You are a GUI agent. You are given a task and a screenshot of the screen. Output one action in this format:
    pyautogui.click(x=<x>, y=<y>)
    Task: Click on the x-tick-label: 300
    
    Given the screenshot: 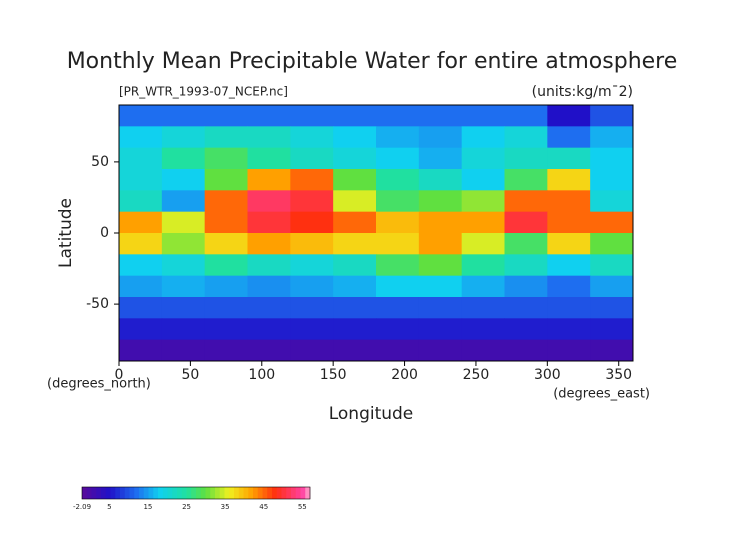 What is the action you would take?
    pyautogui.click(x=547, y=375)
    